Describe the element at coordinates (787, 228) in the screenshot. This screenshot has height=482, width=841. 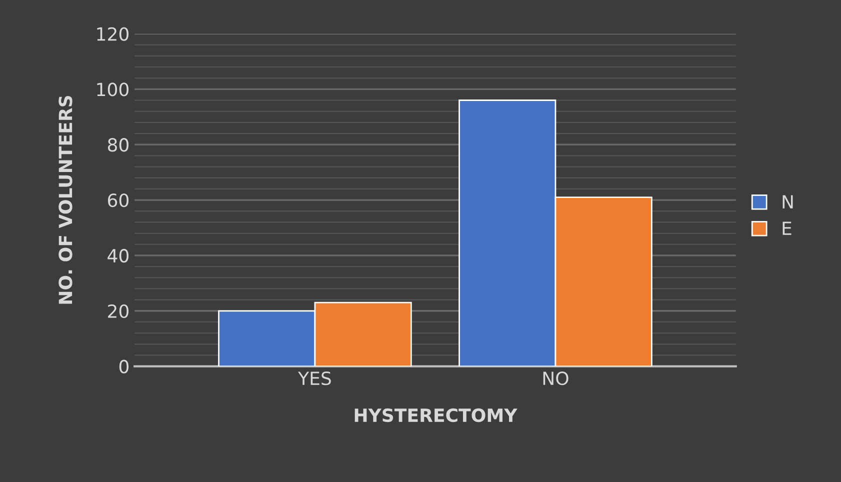
I see `legend-label: E` at that location.